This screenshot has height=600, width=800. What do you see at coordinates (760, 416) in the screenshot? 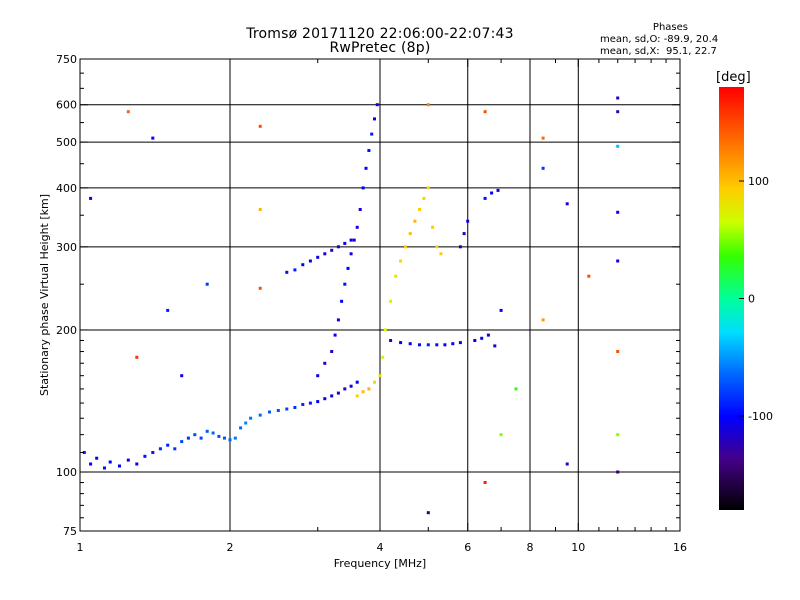
I see `colorbar-tick-label: -100` at bounding box center [760, 416].